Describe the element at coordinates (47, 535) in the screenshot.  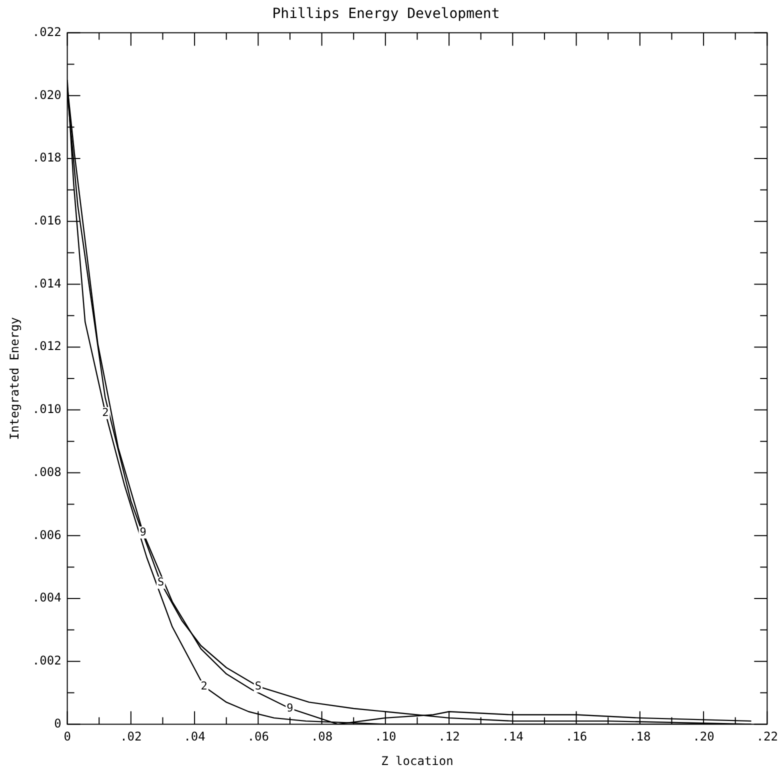
I see `y-tick-label: .006` at that location.